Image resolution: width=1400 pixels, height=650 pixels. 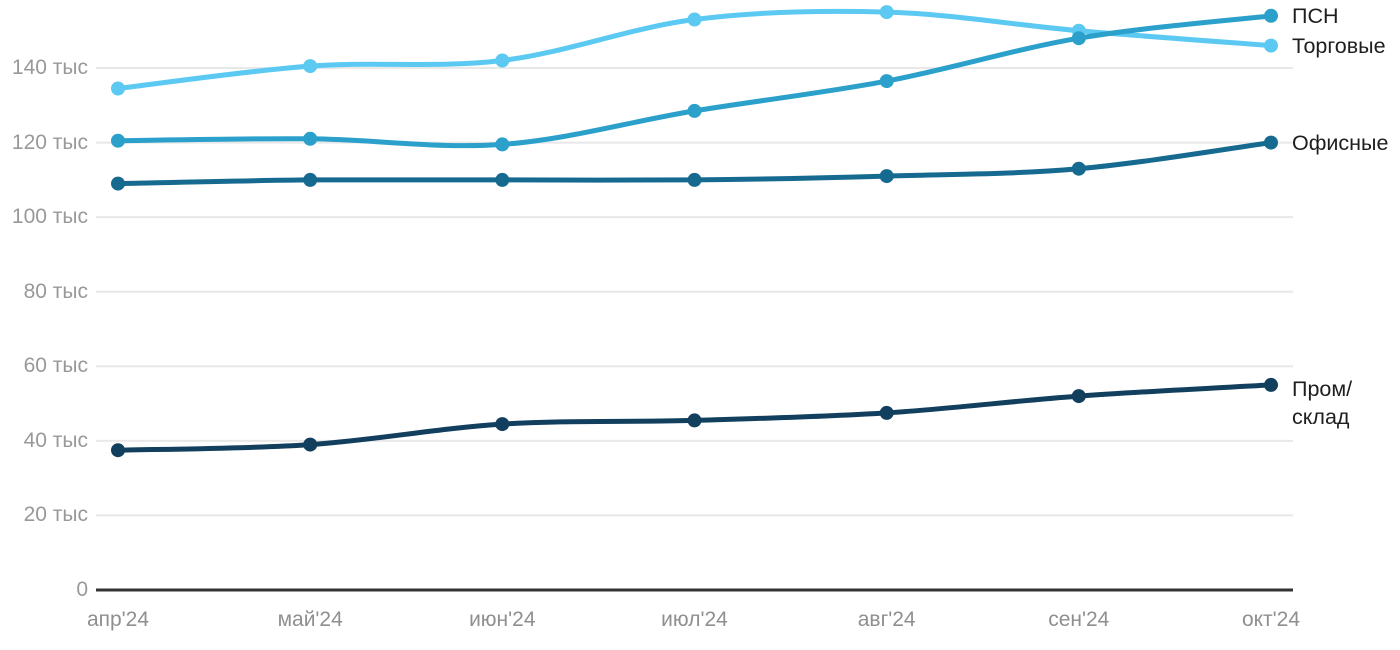 I want to click on y-tick-label: 80 тыс, so click(x=55, y=291).